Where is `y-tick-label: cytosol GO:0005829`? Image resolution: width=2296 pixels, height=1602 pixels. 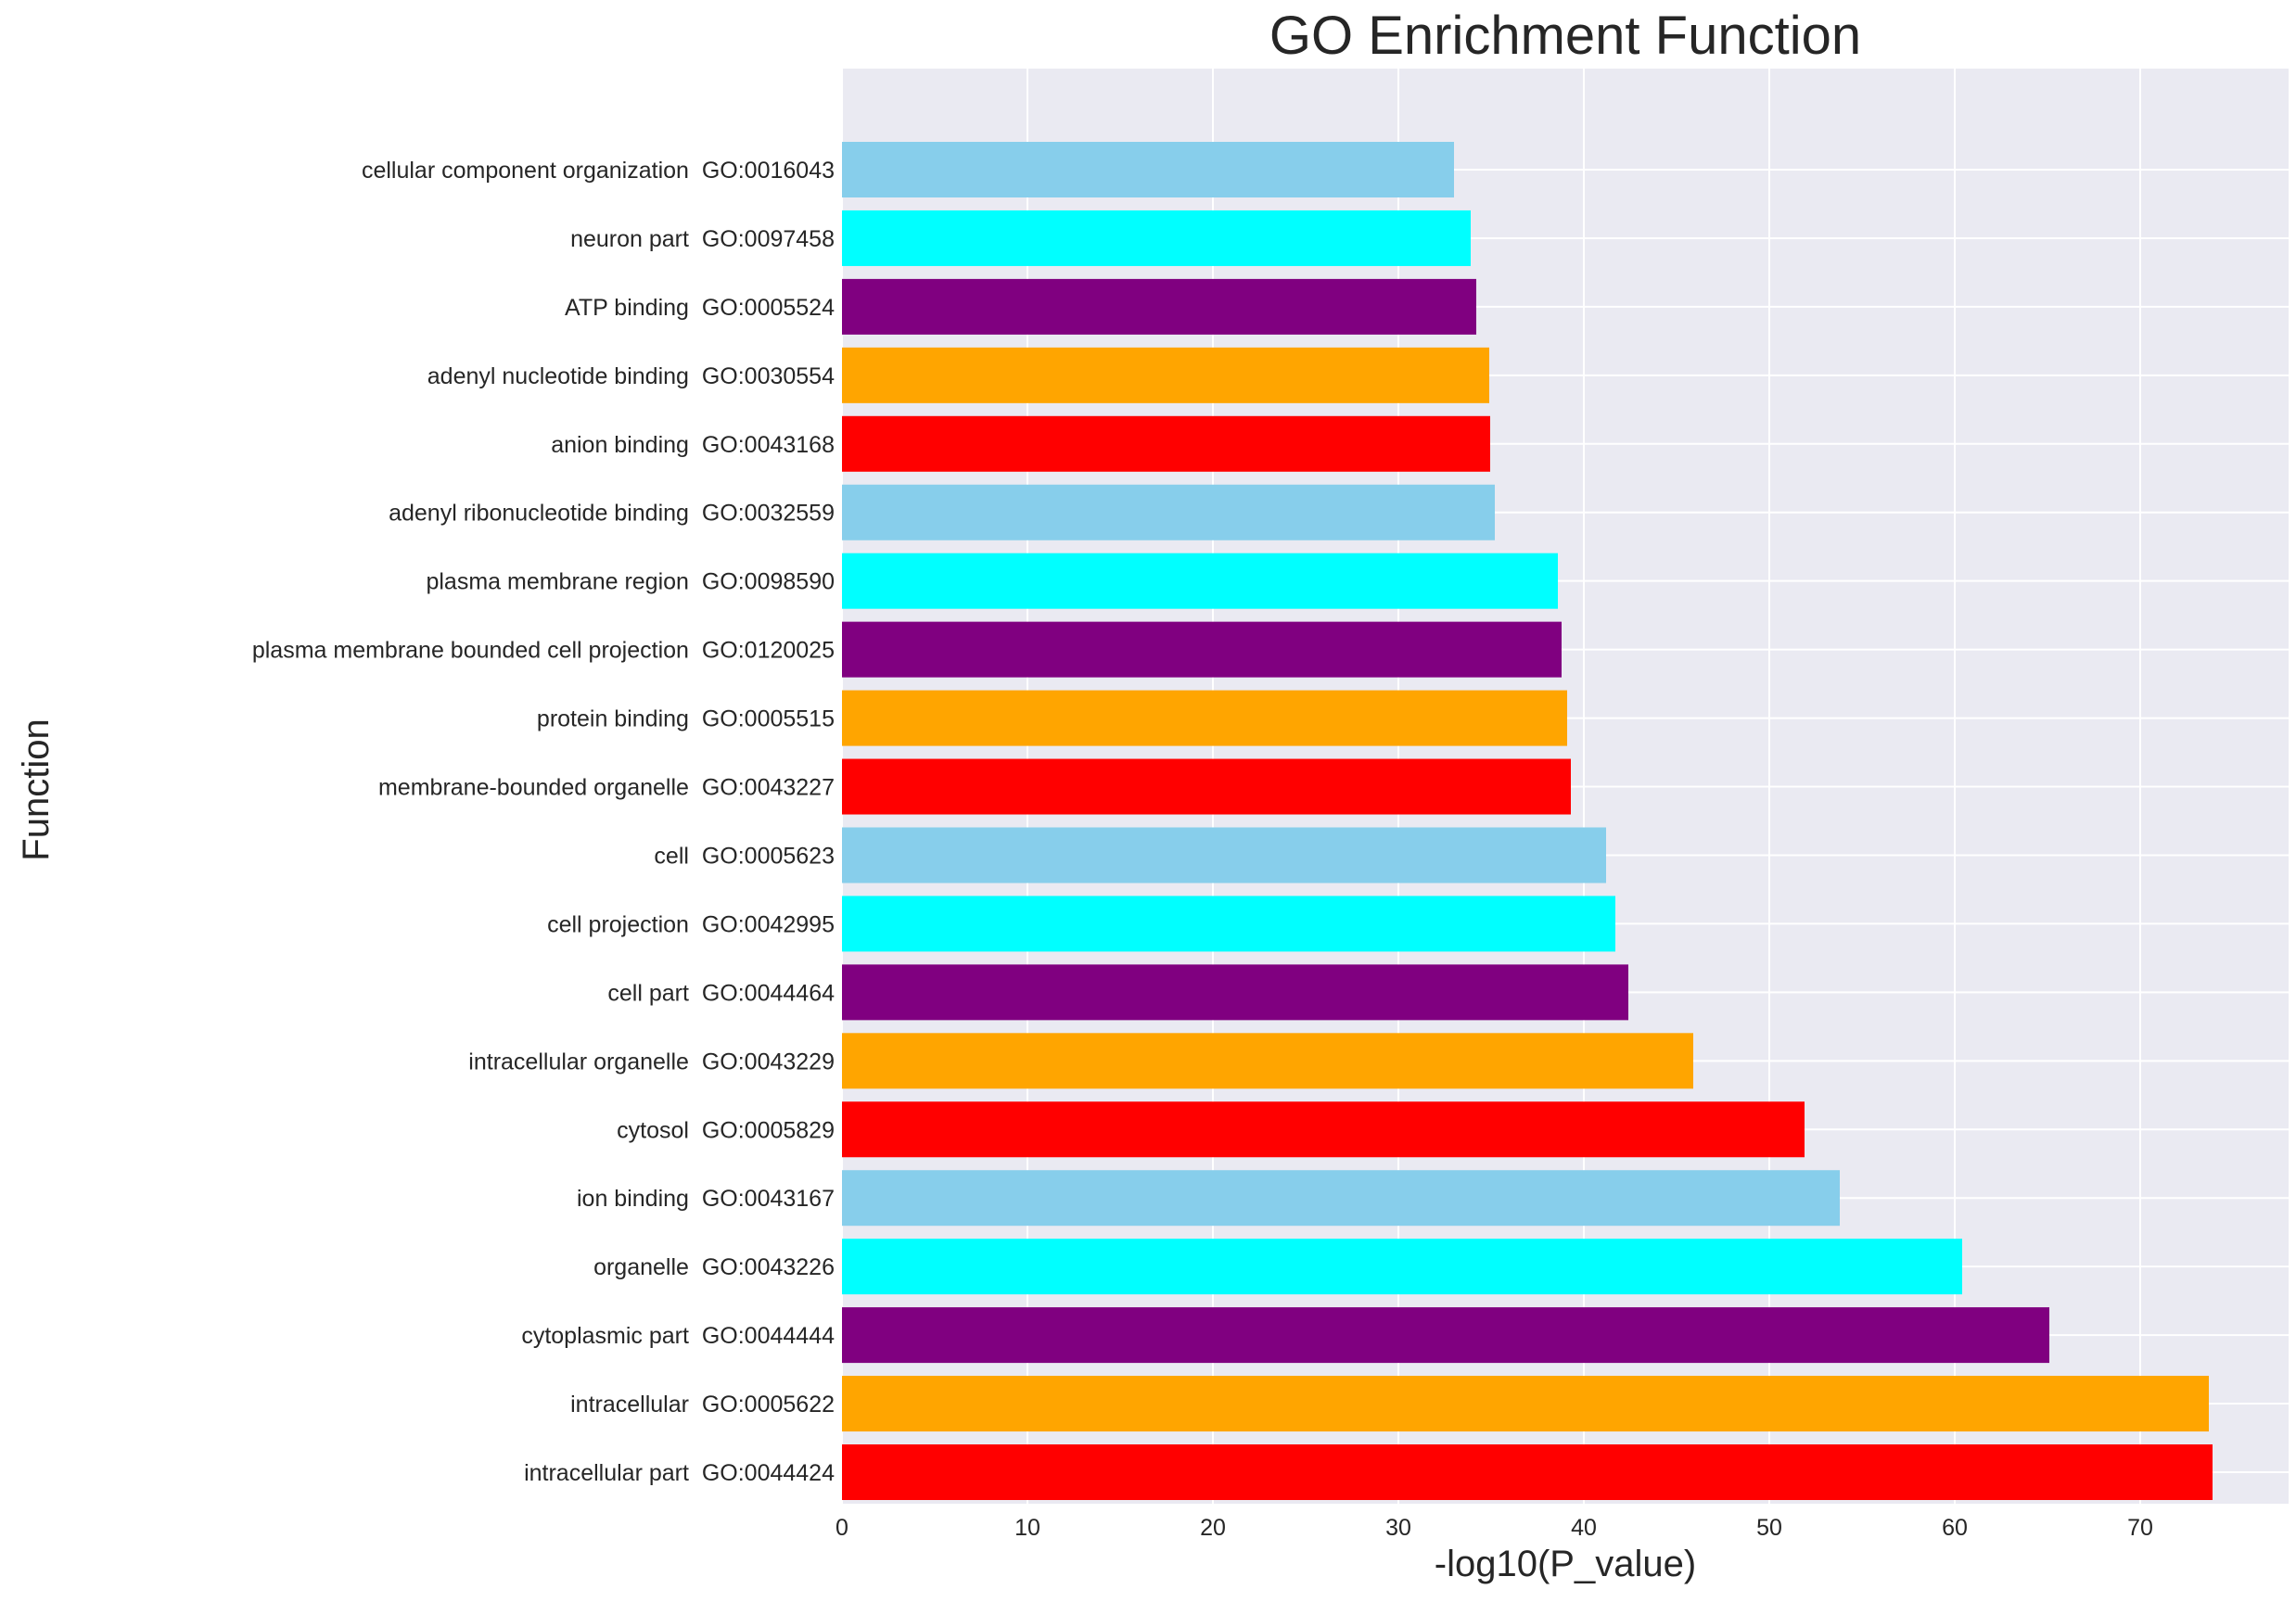
y-tick-label: cytosol GO:0005829 is located at coordinates (726, 1130).